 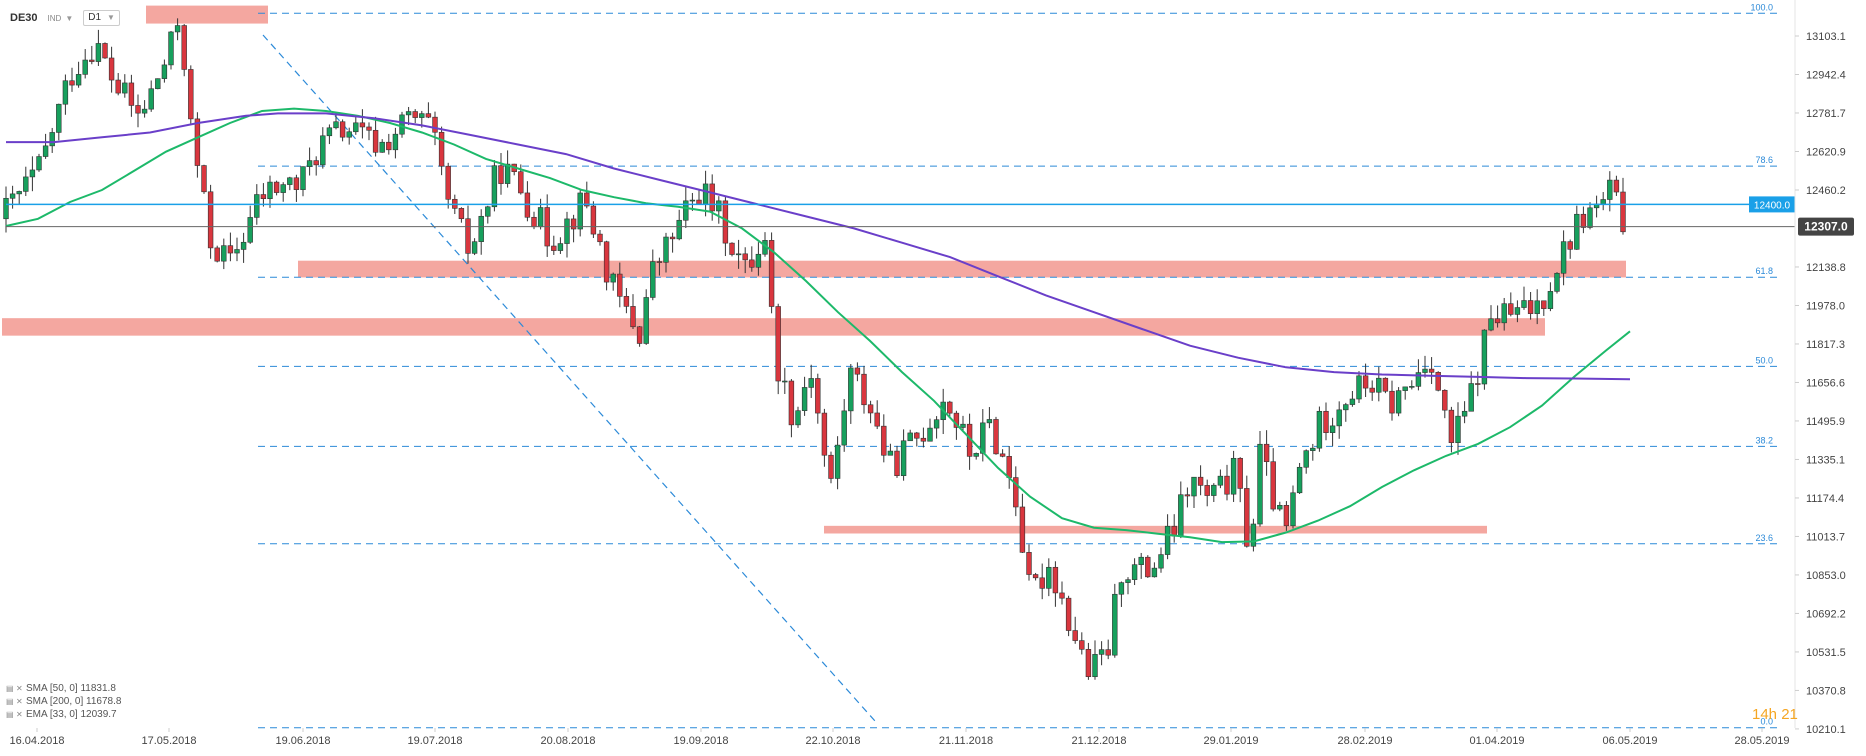 I want to click on legend-row-sma50: ▤ ✕ SMA [50, 0] 11831.8, so click(x=63, y=688).